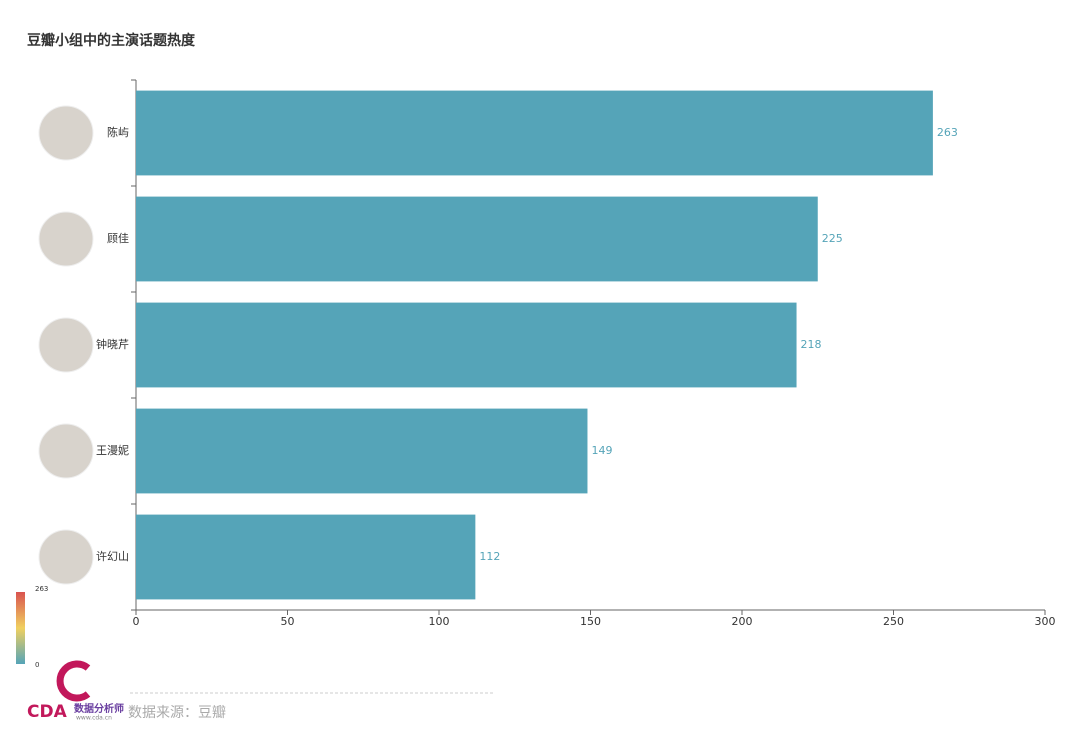  I want to click on logo-mark, so click(73, 681).